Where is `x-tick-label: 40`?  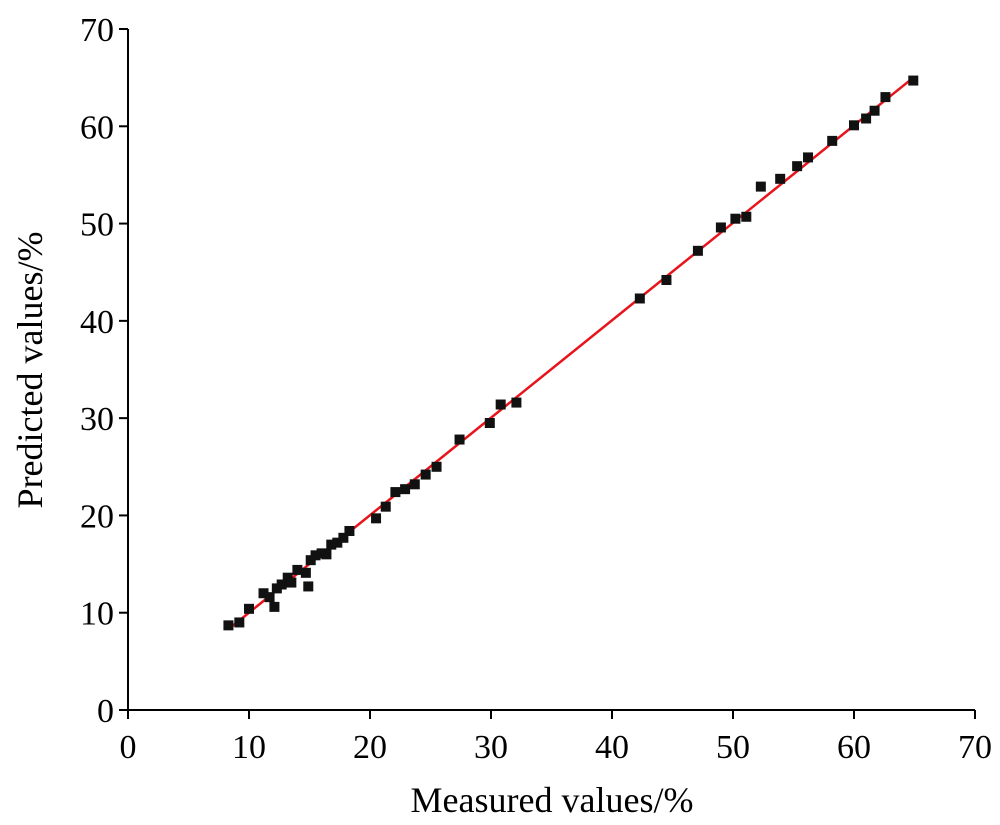 x-tick-label: 40 is located at coordinates (612, 747).